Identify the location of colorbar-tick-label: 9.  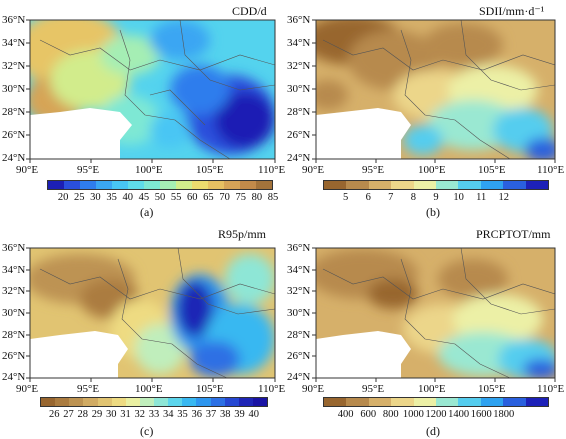
(436, 197).